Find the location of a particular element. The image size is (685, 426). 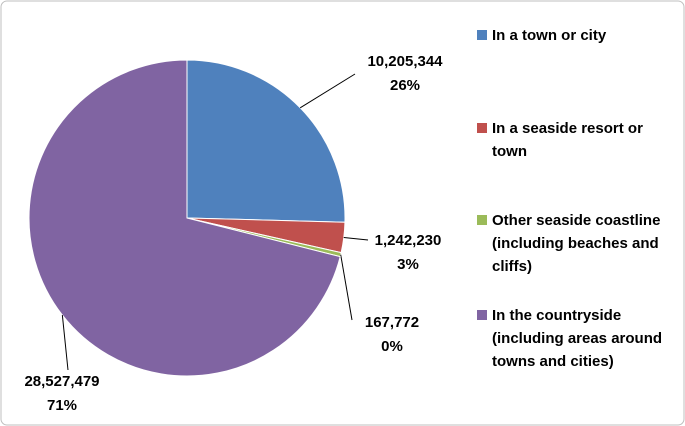

data-label: 28,527,479 is located at coordinates (61, 381).